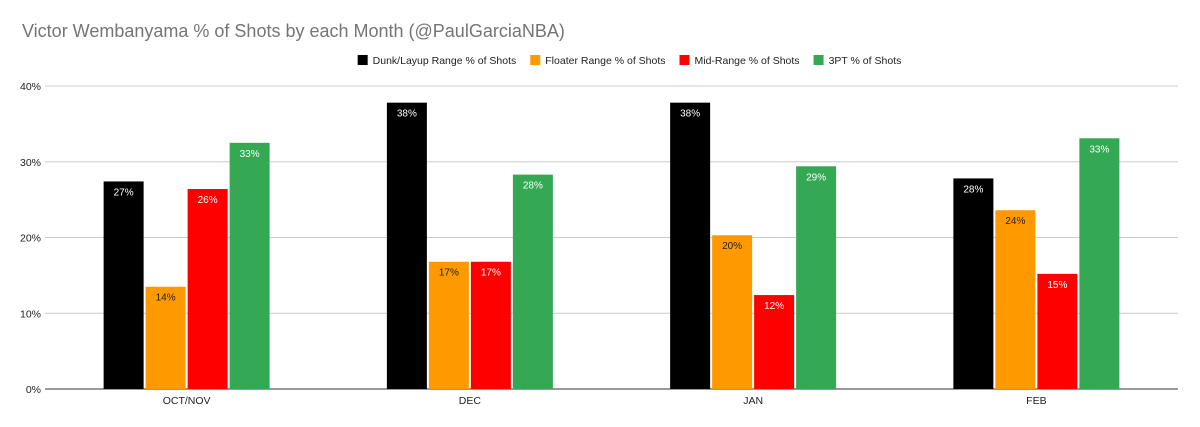 This screenshot has width=1200, height=427. What do you see at coordinates (30, 163) in the screenshot?
I see `y-tick-label: 30%` at bounding box center [30, 163].